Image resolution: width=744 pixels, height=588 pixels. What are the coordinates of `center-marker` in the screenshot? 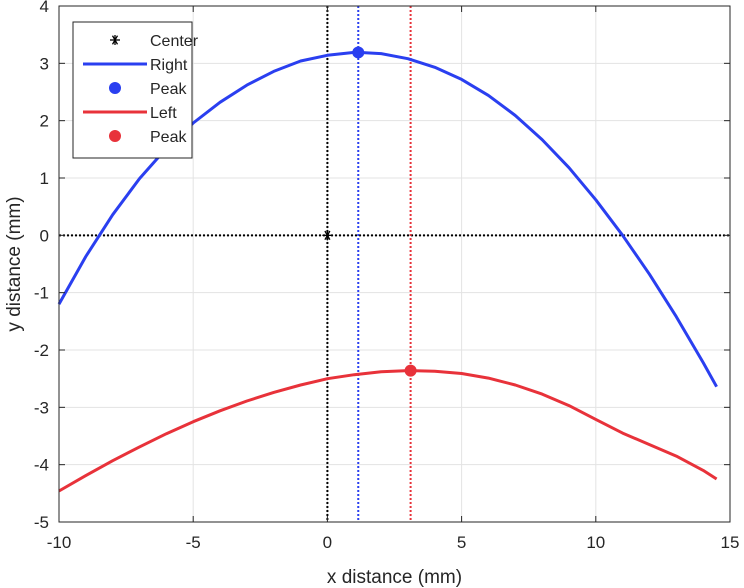 It's located at (327, 235).